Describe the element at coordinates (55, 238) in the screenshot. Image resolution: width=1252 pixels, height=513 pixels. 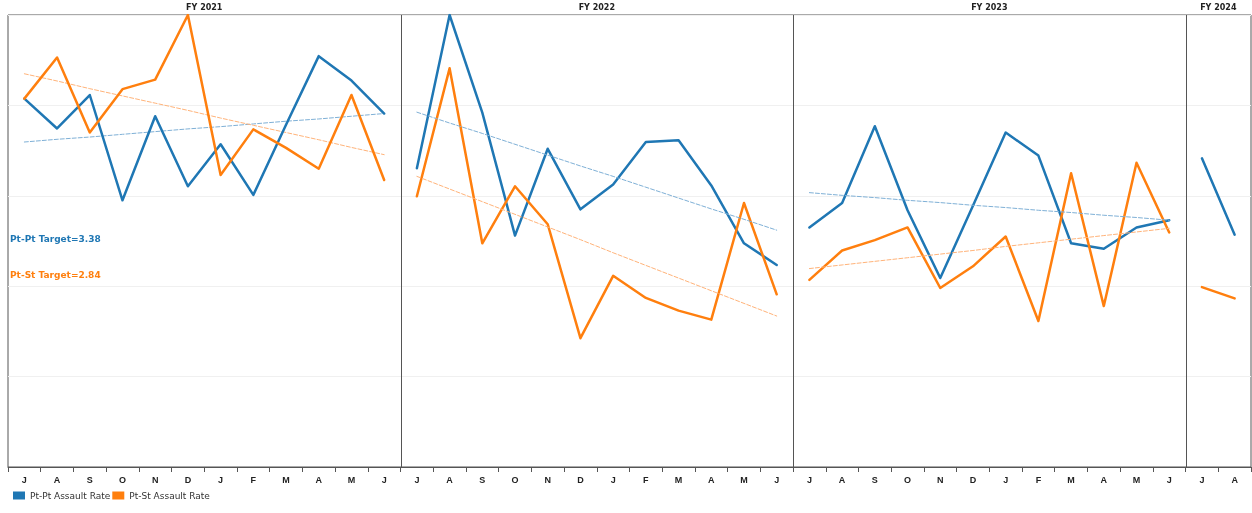
I see `annotation: Pt-Pt Target=3.38` at that location.